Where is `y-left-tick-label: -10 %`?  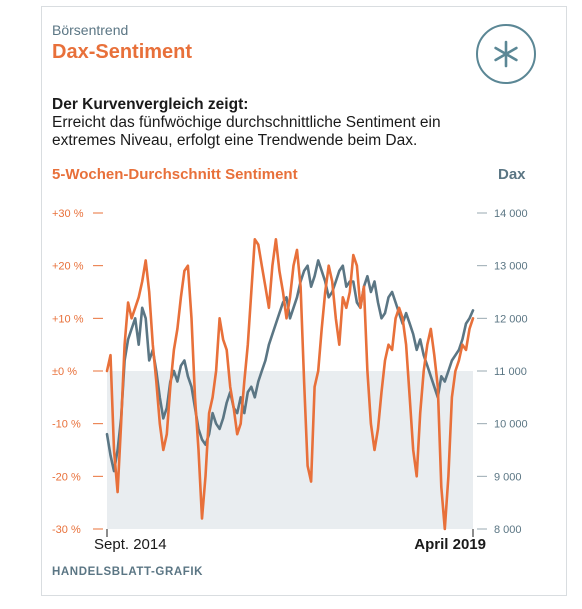 y-left-tick-label: -10 % is located at coordinates (66, 425).